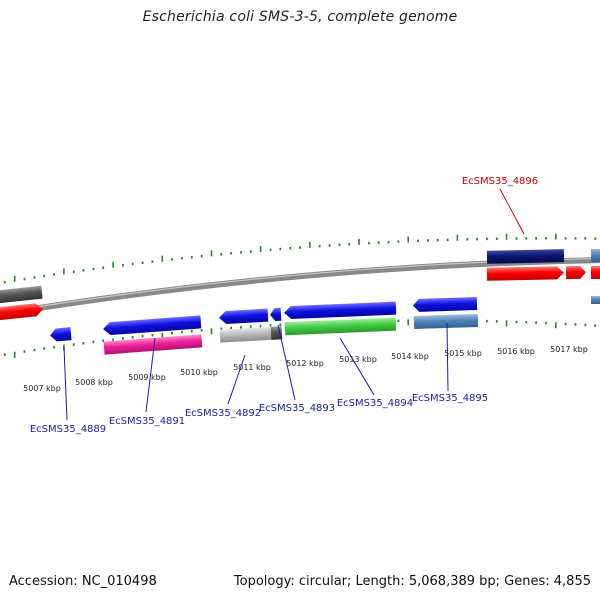 The height and width of the screenshot is (600, 600). What do you see at coordinates (500, 181) in the screenshot?
I see `gene-label-4896: EcSMS35_4896` at bounding box center [500, 181].